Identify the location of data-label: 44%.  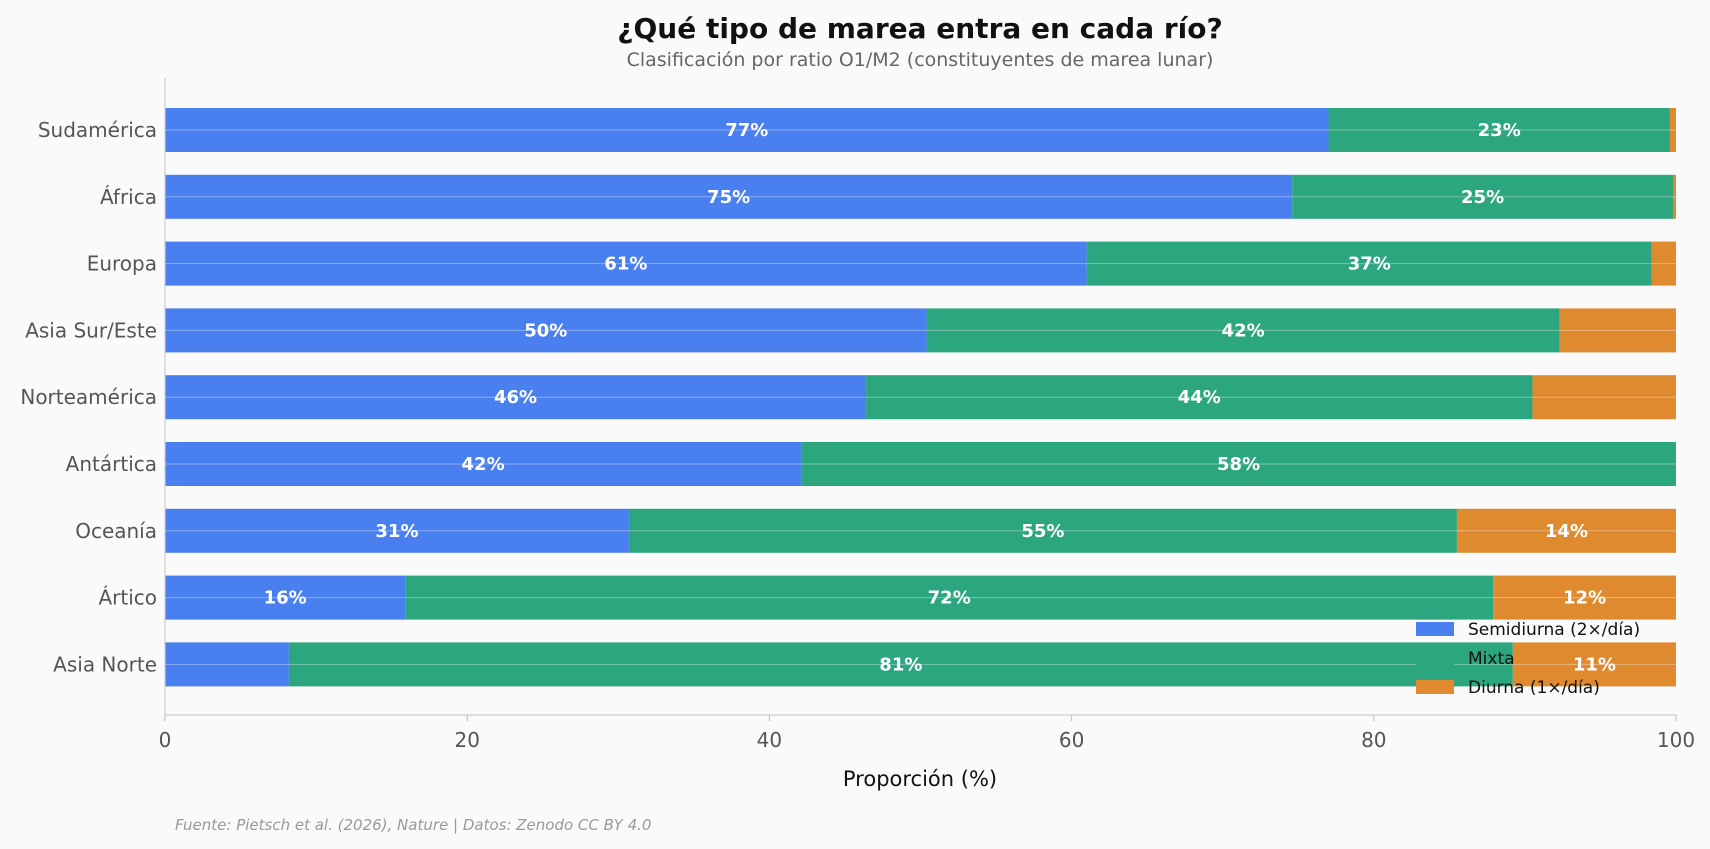
(1199, 397).